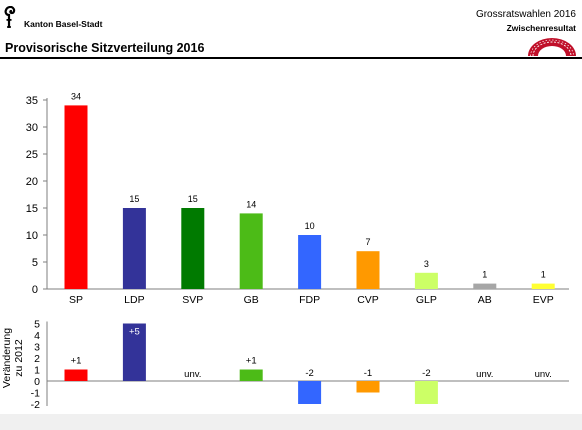 The width and height of the screenshot is (582, 430). I want to click on change-axis-title: Veränderungzu 2012, so click(13, 358).